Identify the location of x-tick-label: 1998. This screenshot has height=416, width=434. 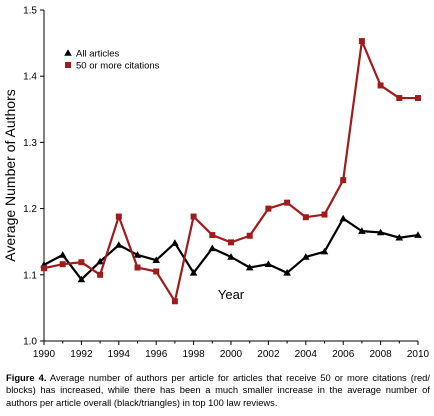
(193, 354).